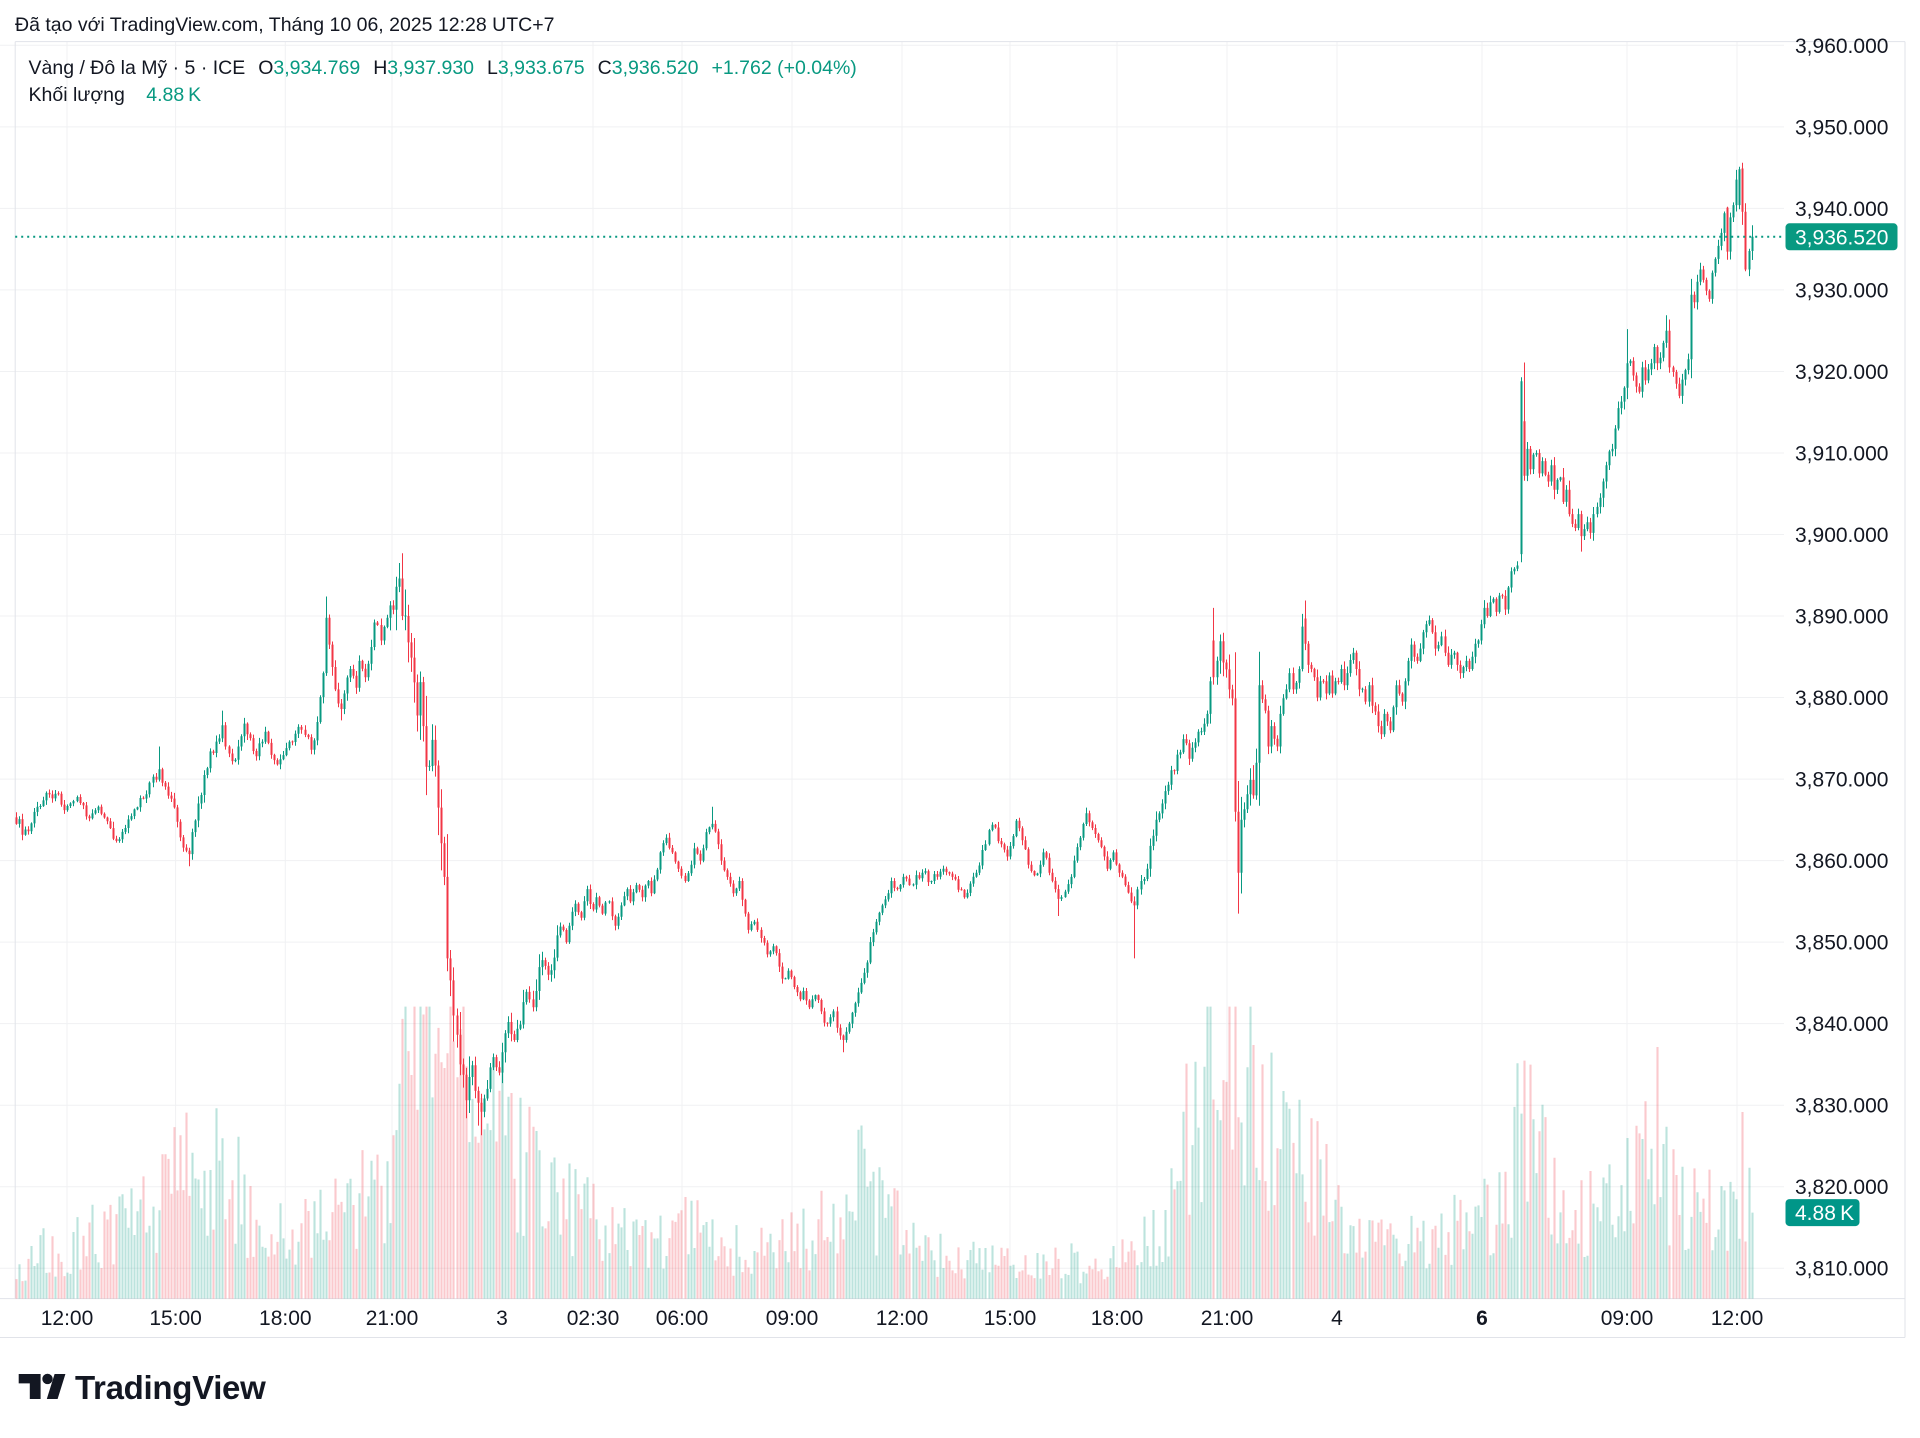 The width and height of the screenshot is (1920, 1438). I want to click on svg-text: 4.88 K, so click(1824, 1213).